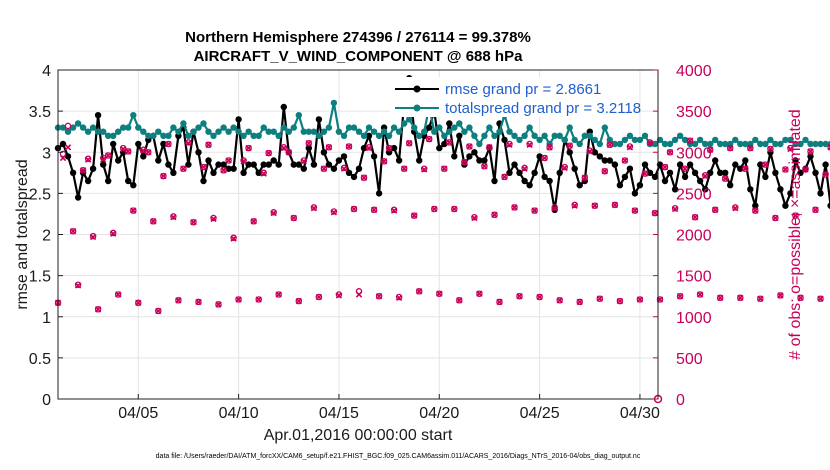 This screenshot has height=470, width=830. I want to click on legend-background, so click(510, 97).